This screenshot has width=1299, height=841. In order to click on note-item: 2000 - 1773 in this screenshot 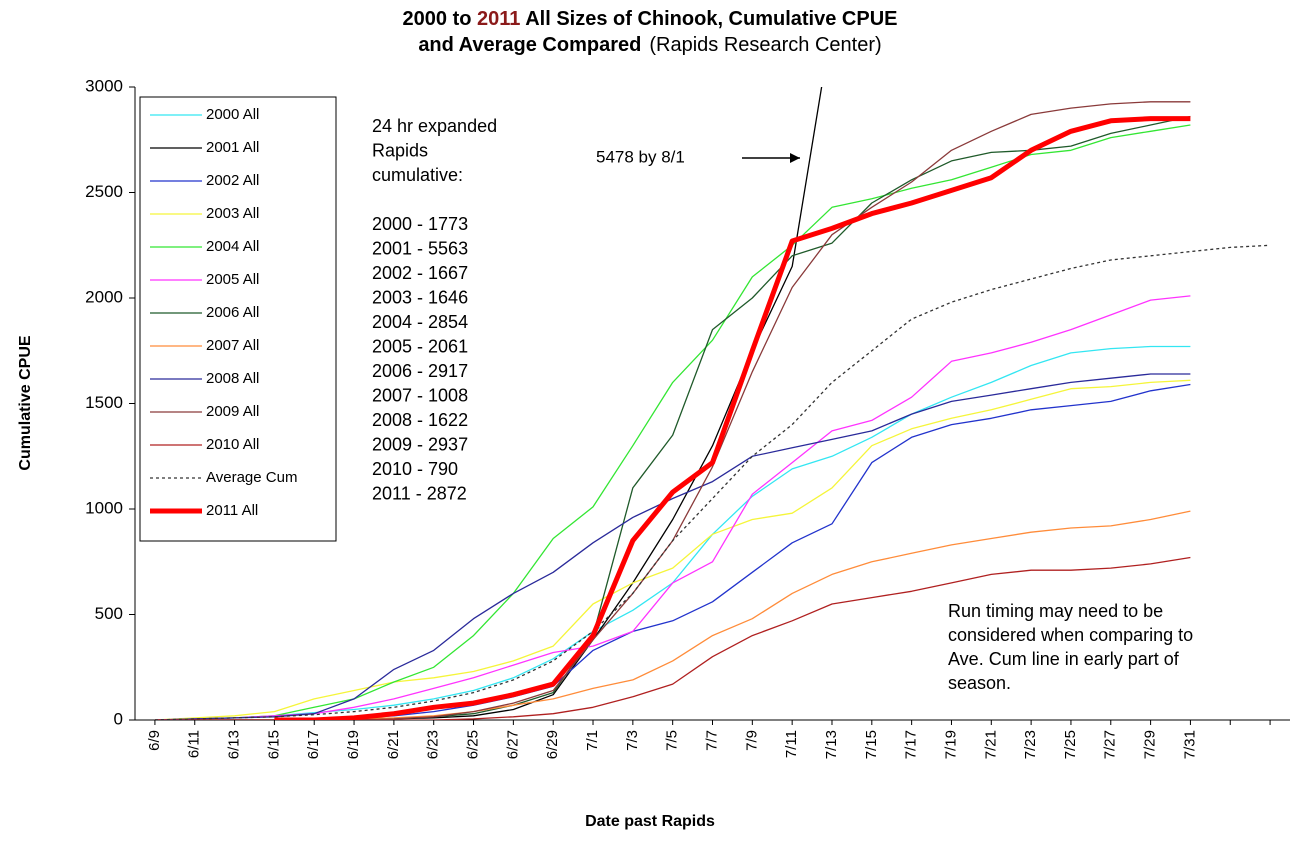, I will do `click(420, 224)`.